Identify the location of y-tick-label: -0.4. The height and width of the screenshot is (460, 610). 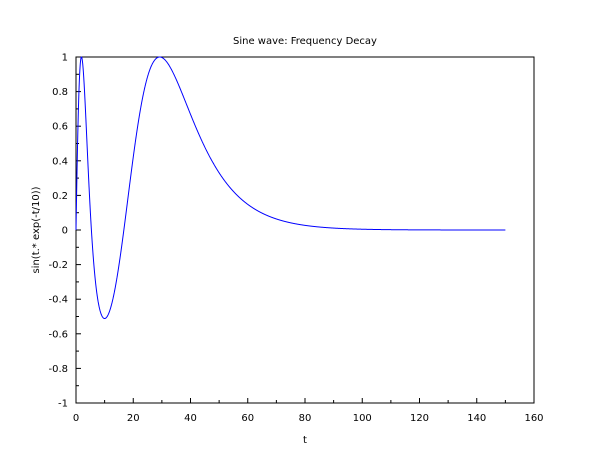
(58, 300).